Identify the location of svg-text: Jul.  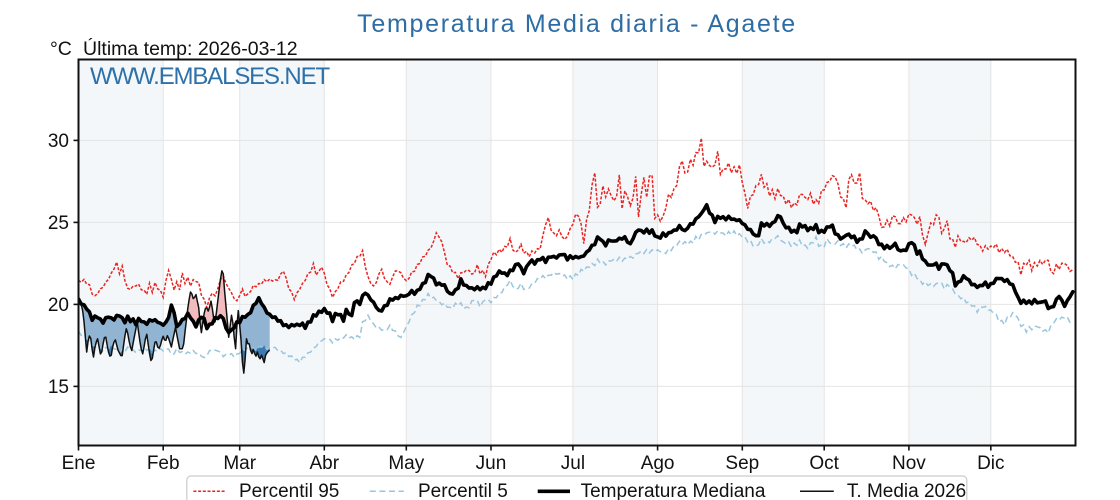
(573, 463).